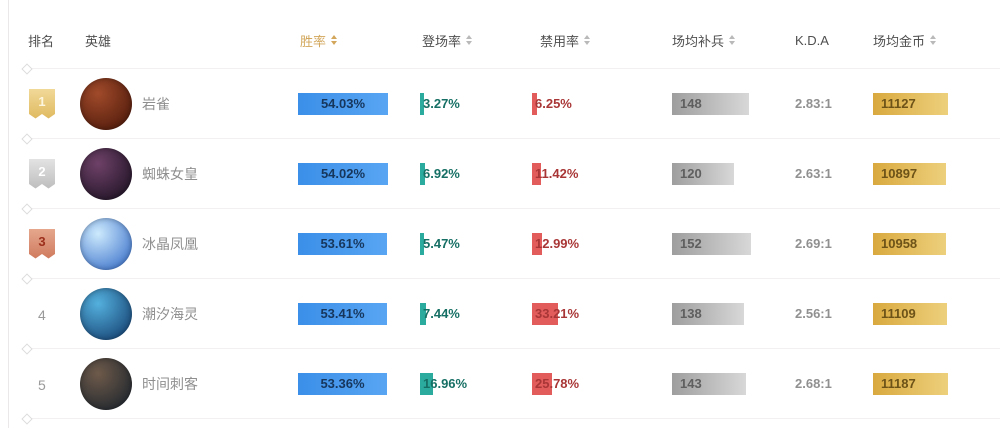  I want to click on hero-cell: 蜘蛛女皇, so click(188, 173).